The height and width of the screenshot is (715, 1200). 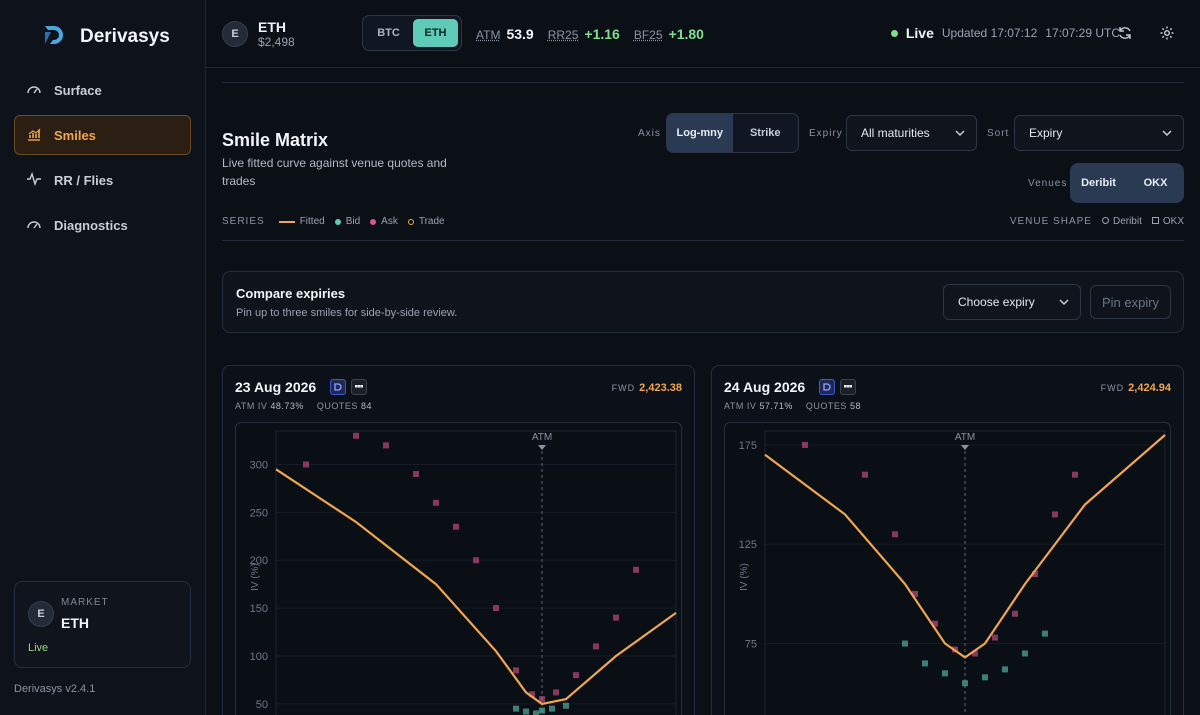 What do you see at coordinates (488, 35) in the screenshot?
I see `metric-label: ATM` at bounding box center [488, 35].